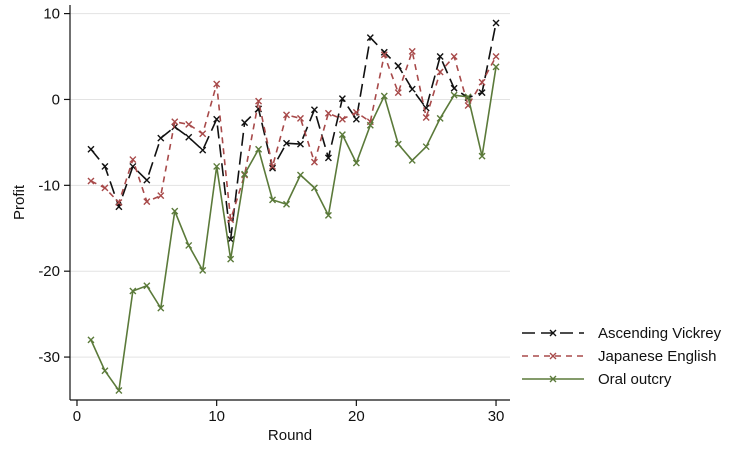  I want to click on y-tick-label: 0, so click(56, 99).